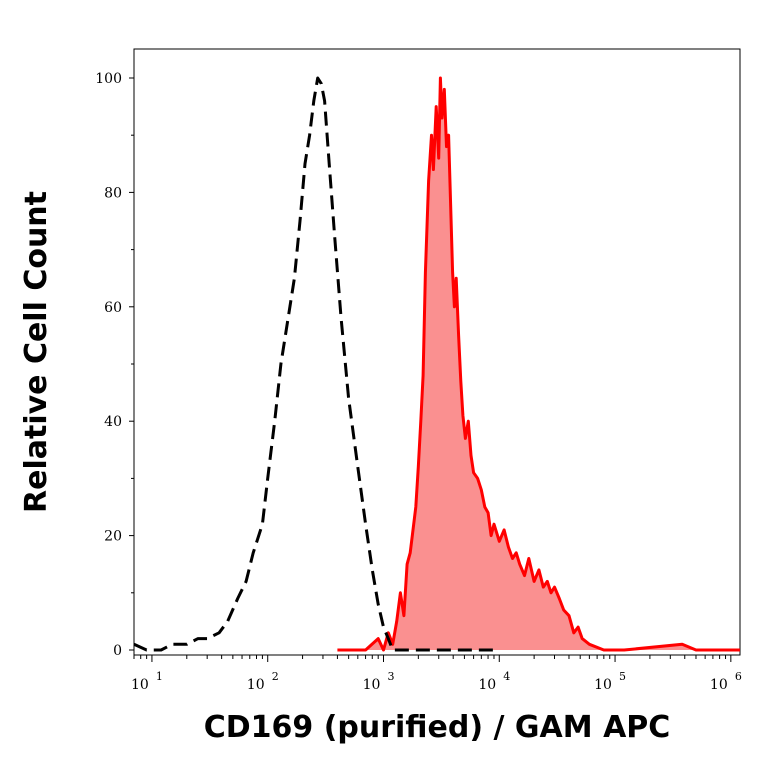  Describe the element at coordinates (436, 674) in the screenshot. I see `x-axis: 10 1 10 2 10 3 10 4 10 5 10 6` at that location.